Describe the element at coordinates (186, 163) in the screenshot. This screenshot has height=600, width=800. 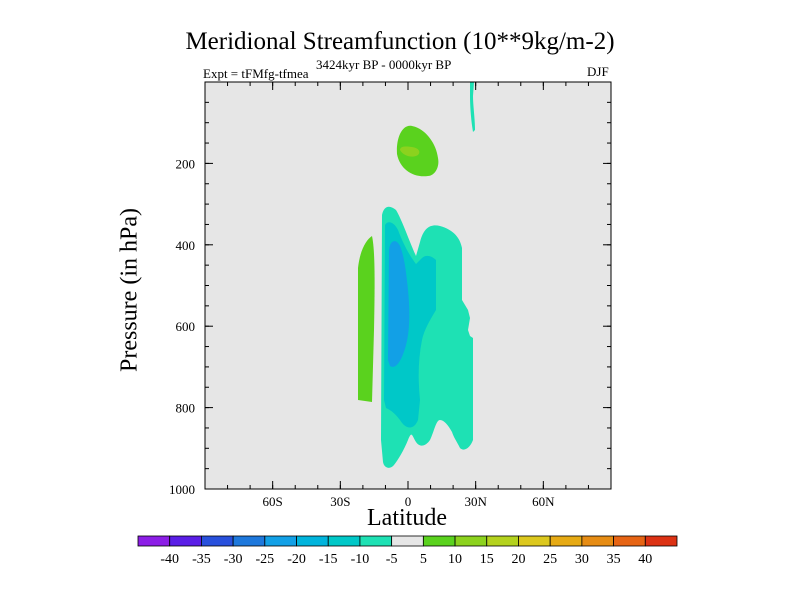
I see `y-tick-label: 200` at that location.